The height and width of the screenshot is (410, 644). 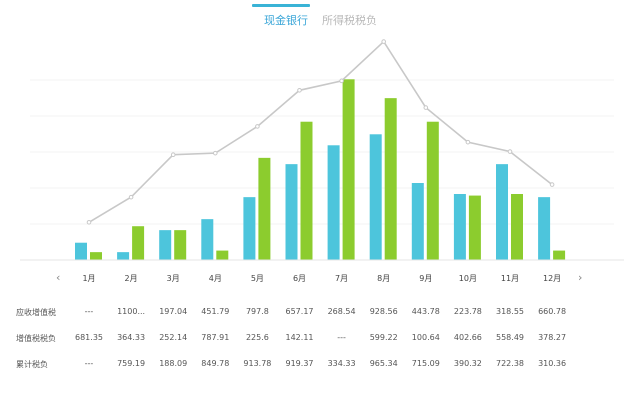 I want to click on table-cell: 364.33, so click(x=131, y=337).